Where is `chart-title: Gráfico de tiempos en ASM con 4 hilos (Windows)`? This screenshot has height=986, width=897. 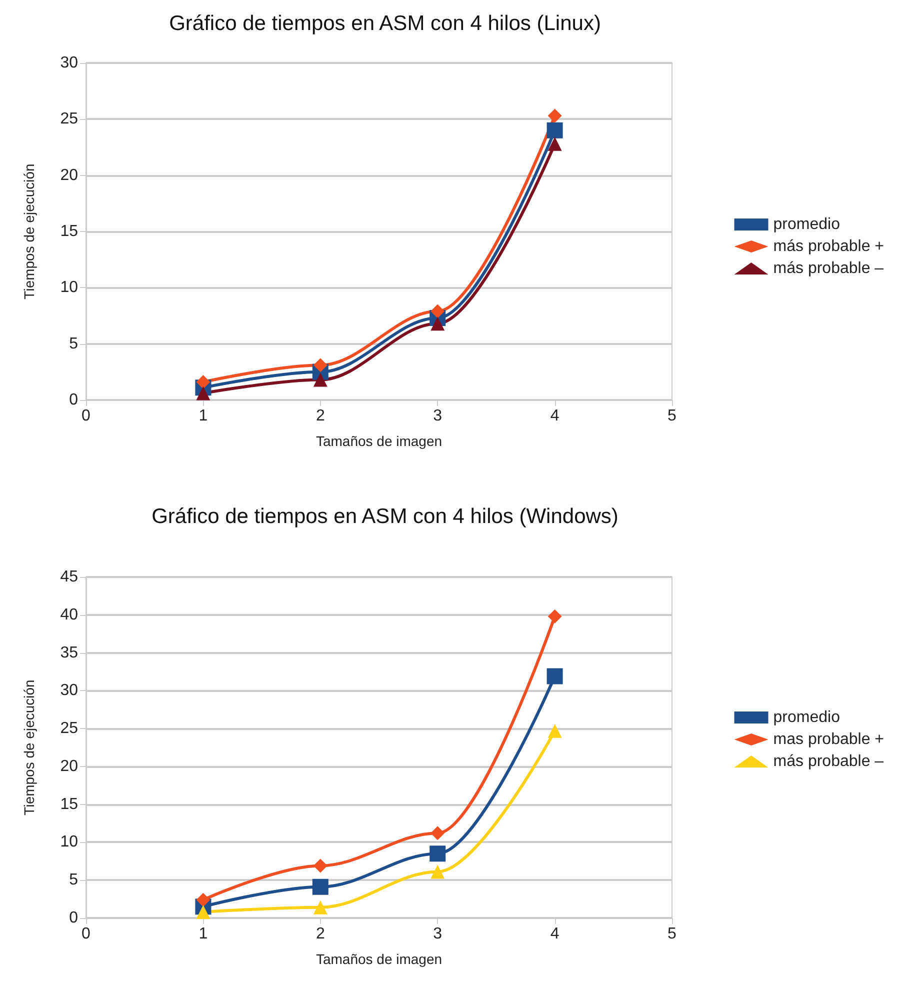 chart-title: Gráfico de tiempos en ASM con 4 hilos (Windows) is located at coordinates (385, 516).